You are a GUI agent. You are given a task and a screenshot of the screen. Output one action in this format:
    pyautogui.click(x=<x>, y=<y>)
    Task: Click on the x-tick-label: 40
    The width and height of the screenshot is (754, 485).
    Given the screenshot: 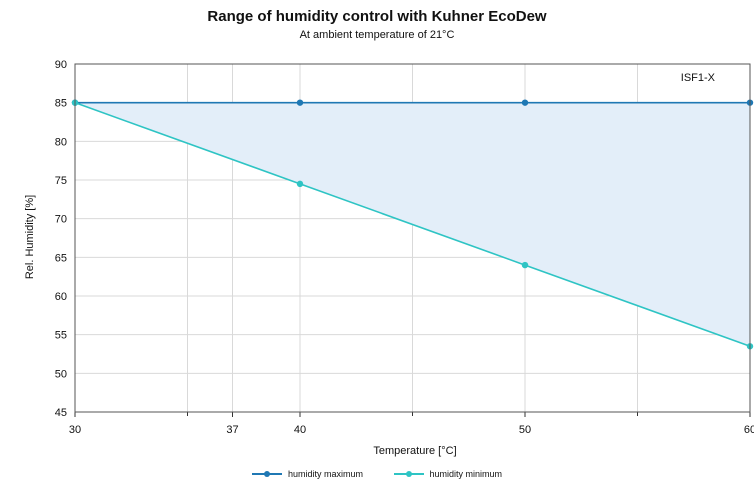 What is the action you would take?
    pyautogui.click(x=300, y=430)
    